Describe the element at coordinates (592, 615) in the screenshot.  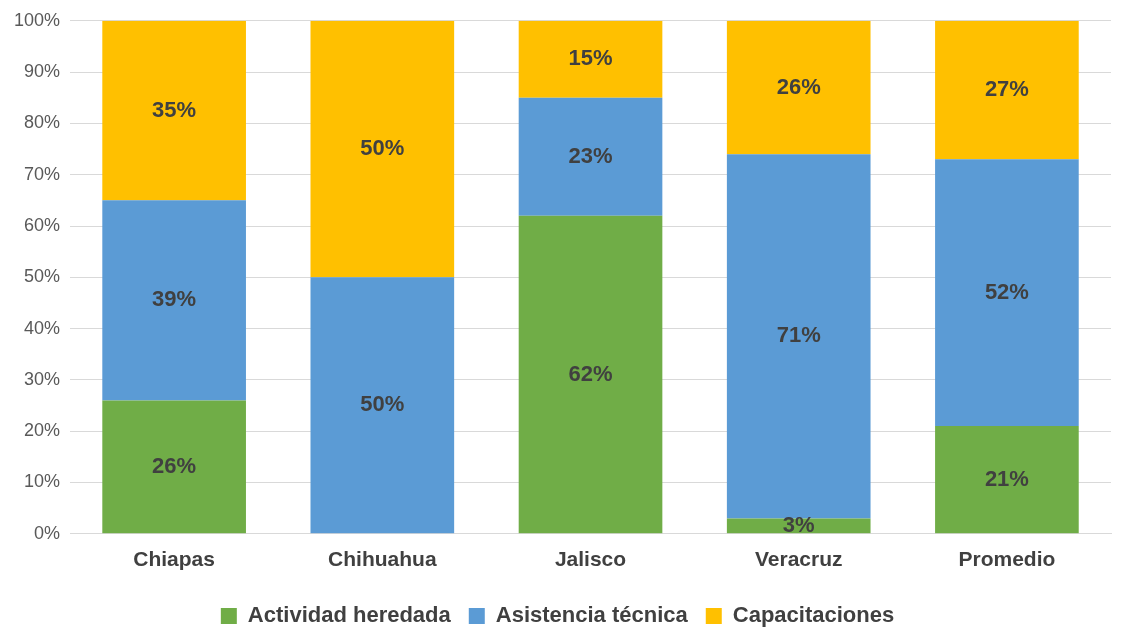
I see `legend-label: Asistencia técnica` at that location.